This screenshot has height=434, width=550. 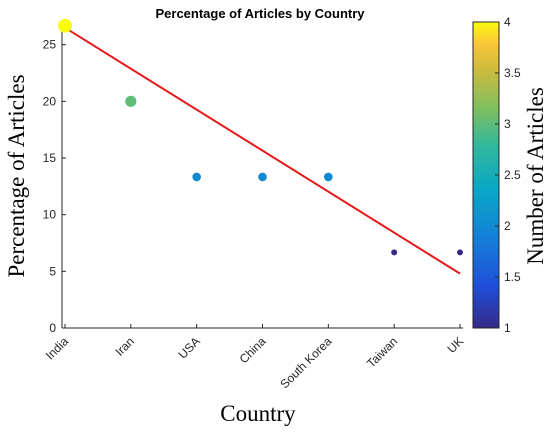 What do you see at coordinates (258, 413) in the screenshot?
I see `x-axis-label: Country` at bounding box center [258, 413].